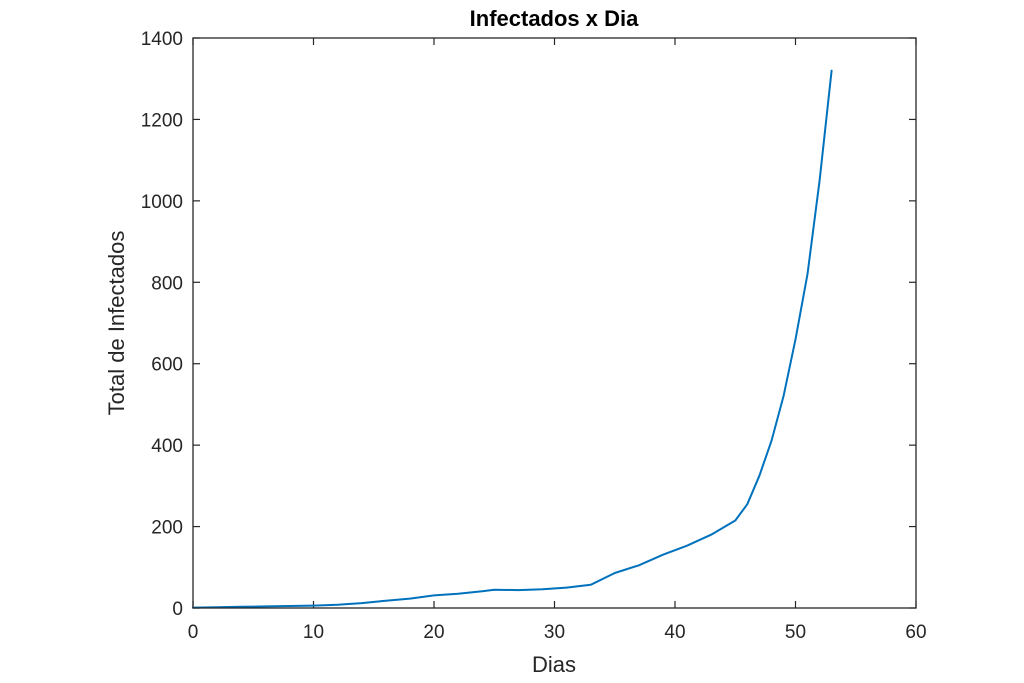 The image size is (1024, 683). What do you see at coordinates (313, 632) in the screenshot?
I see `x-tick-label: 10` at bounding box center [313, 632].